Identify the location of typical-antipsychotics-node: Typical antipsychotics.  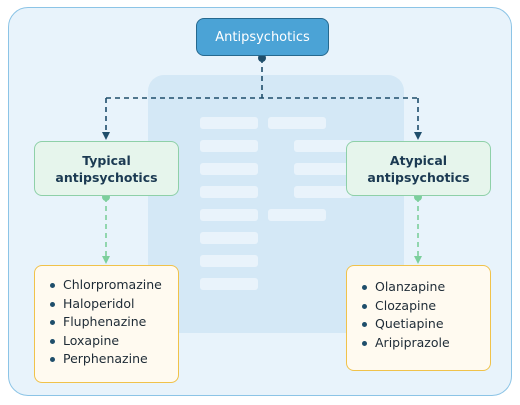
(106, 168).